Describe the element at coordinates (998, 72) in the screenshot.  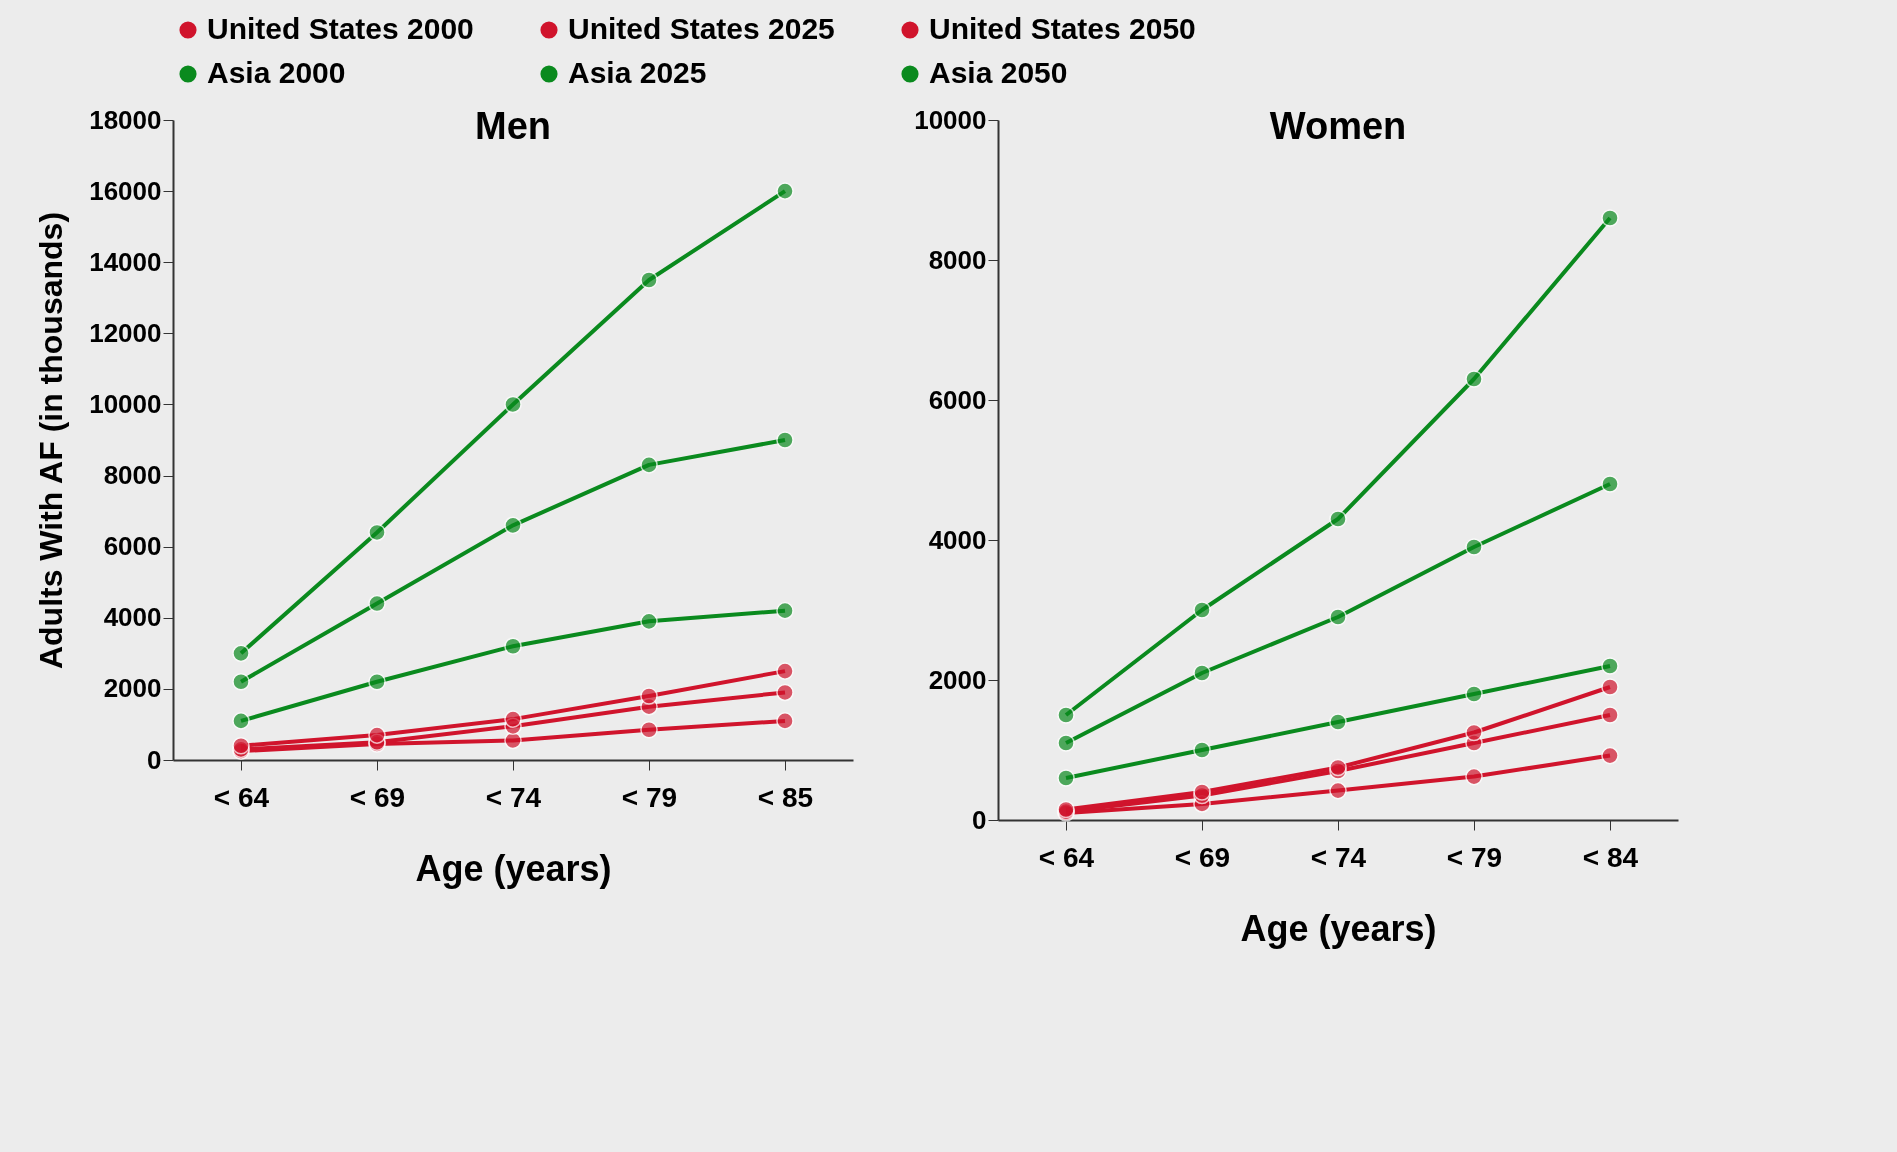
I see `legend-label: Asia 2050` at that location.